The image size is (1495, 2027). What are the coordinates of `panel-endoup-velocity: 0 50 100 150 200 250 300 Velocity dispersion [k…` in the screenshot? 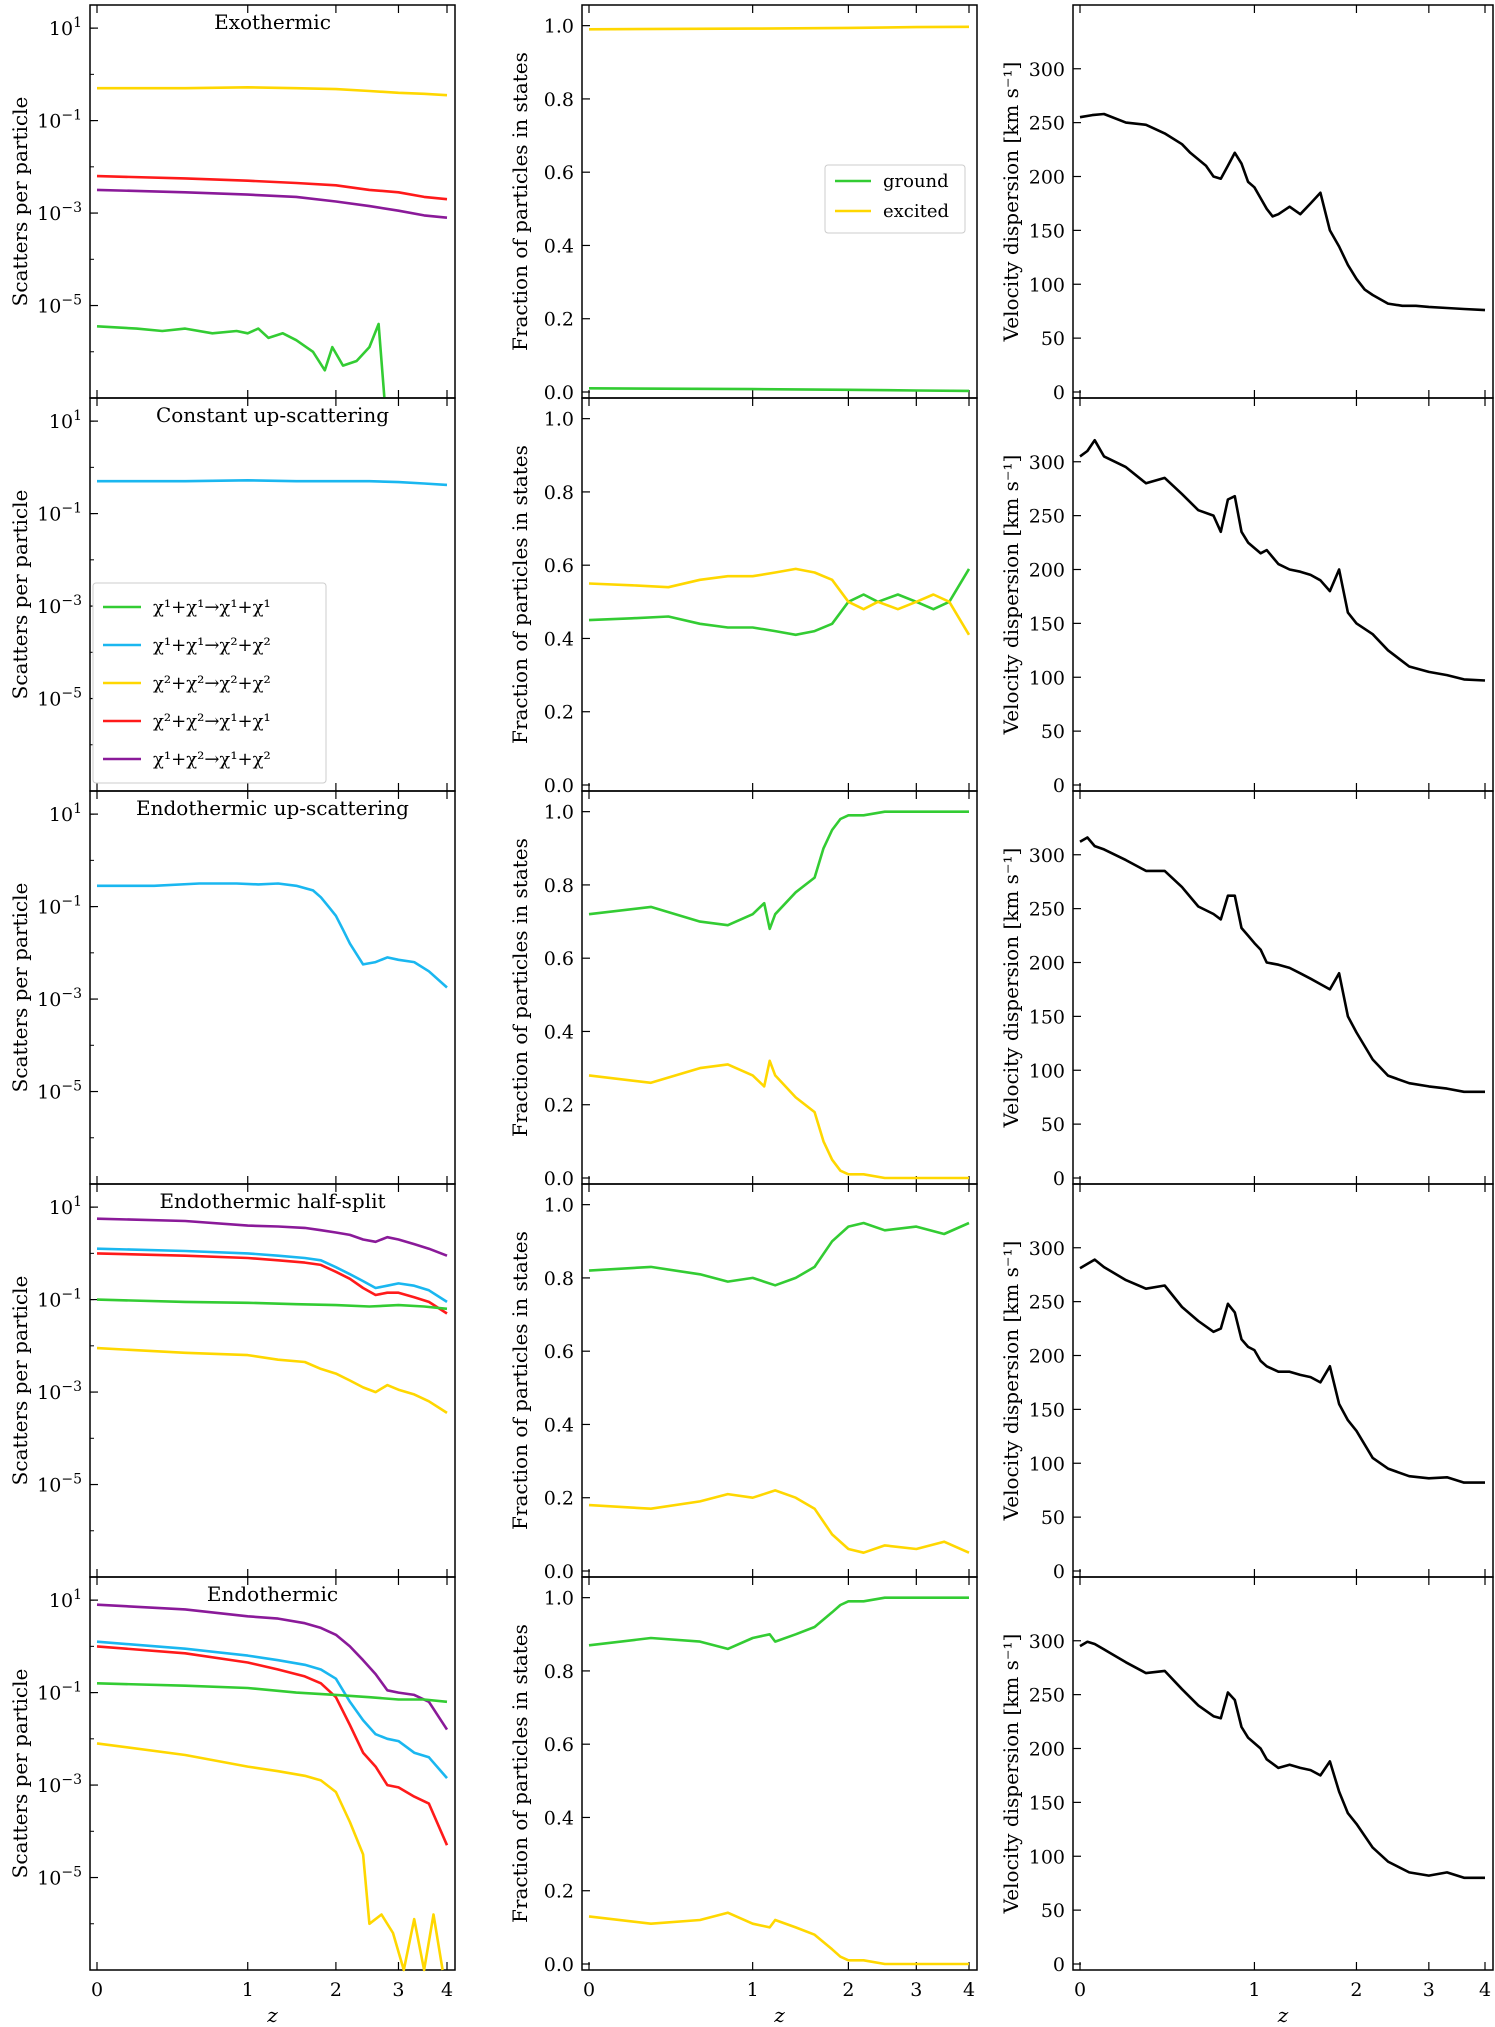 It's located at (1246, 990).